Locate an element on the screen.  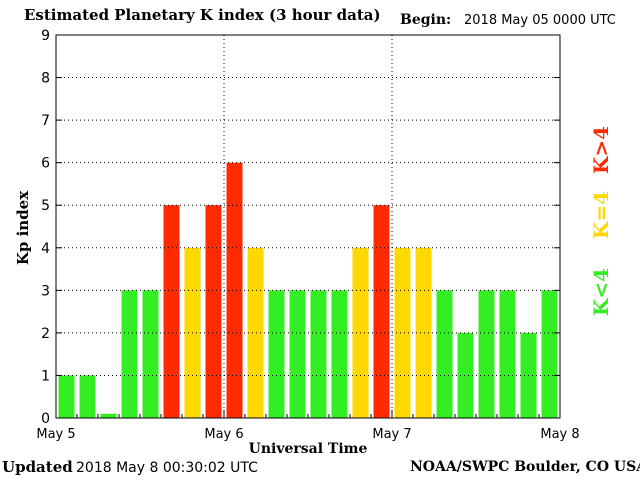
legend-item: K<4 is located at coordinates (601, 292).